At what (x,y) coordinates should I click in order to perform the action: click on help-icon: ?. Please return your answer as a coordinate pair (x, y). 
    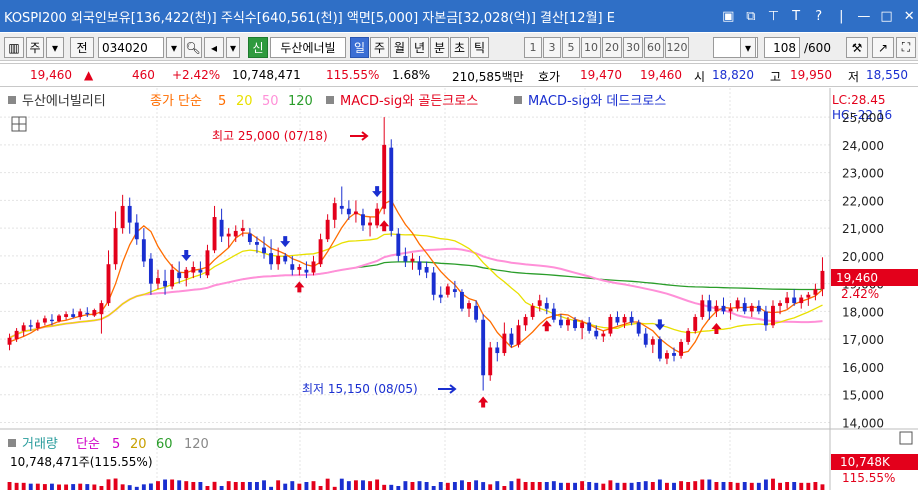
    Looking at the image, I should click on (819, 16).